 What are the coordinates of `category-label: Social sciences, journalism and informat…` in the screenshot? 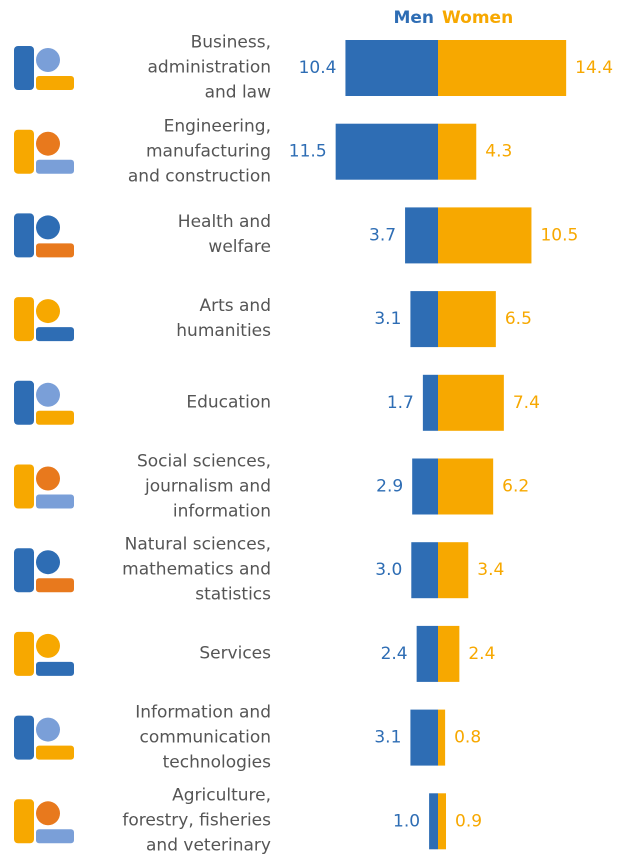 It's located at (203, 486).